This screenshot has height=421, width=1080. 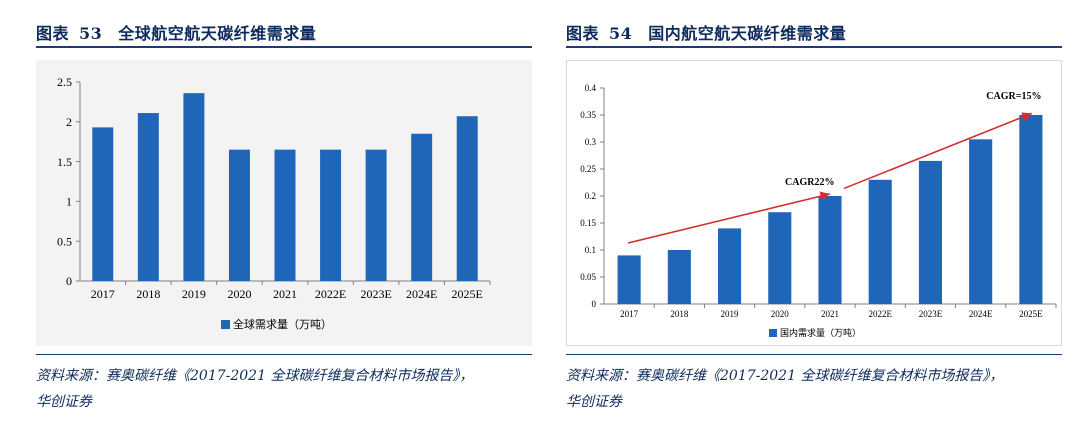 I want to click on y-tick-label: 1.5, so click(x=64, y=162).